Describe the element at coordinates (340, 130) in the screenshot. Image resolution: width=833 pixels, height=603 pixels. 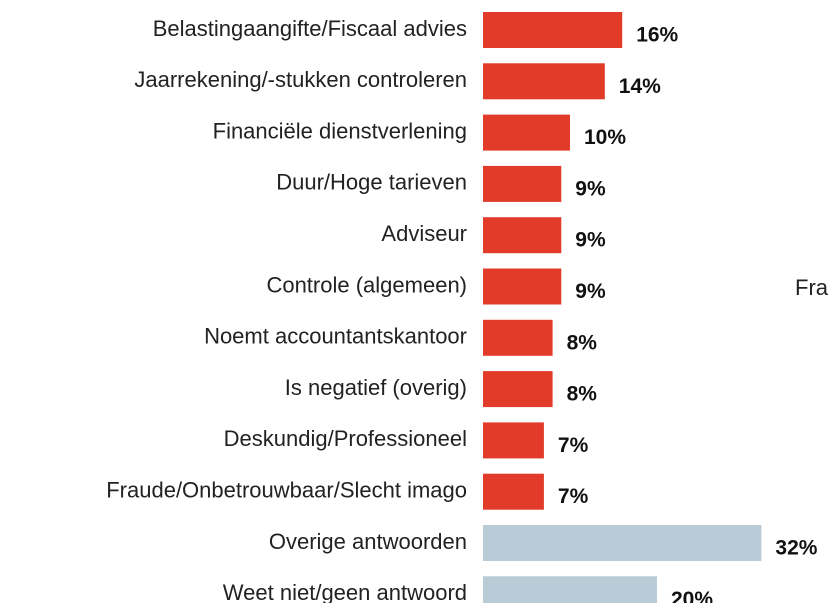
I see `category-label: Financiële dienstverlening` at that location.